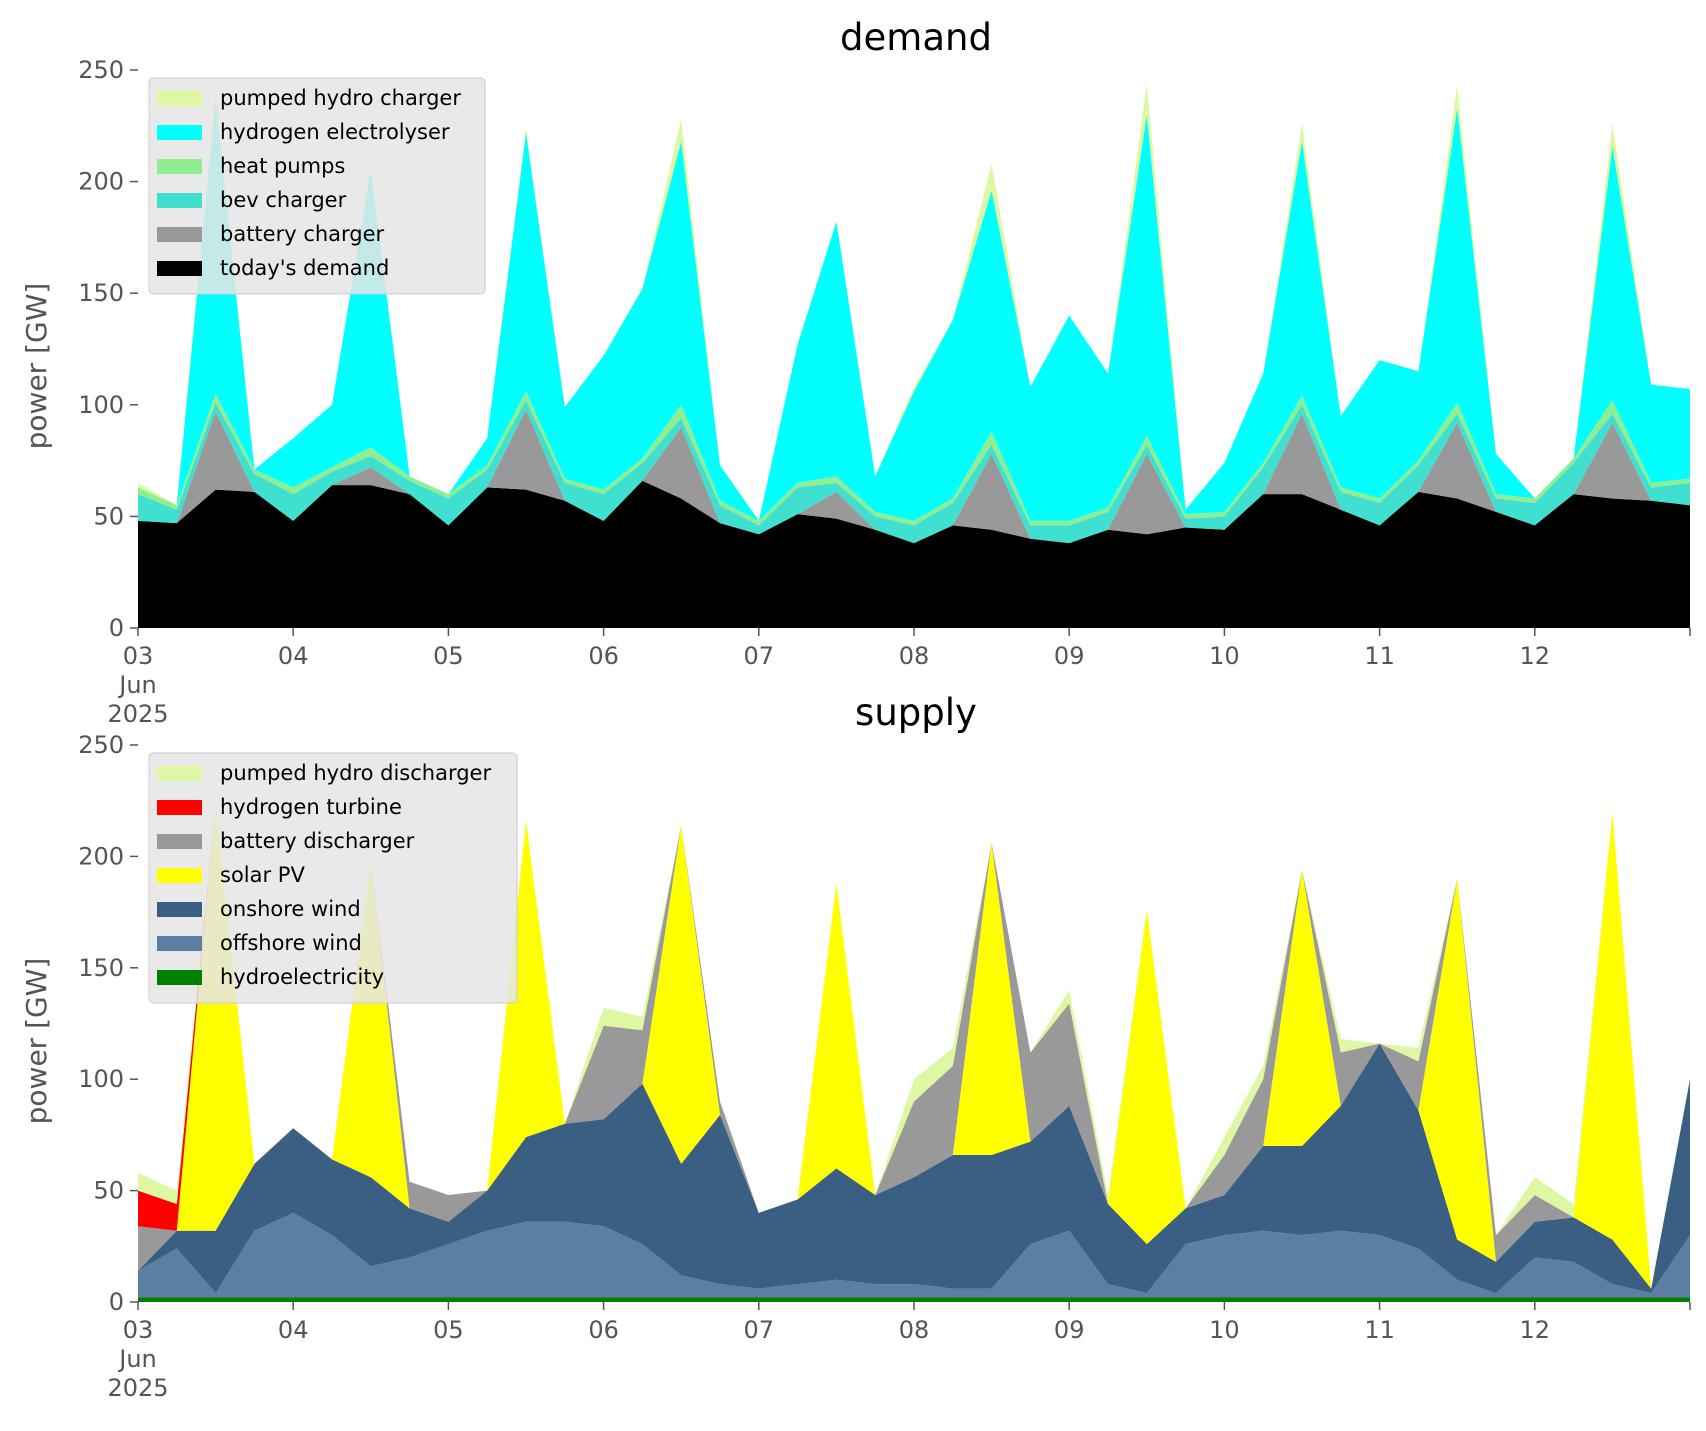 The width and height of the screenshot is (1706, 1431). Describe the element at coordinates (914, 1255) in the screenshot. I see `area-offshore-wind` at that location.